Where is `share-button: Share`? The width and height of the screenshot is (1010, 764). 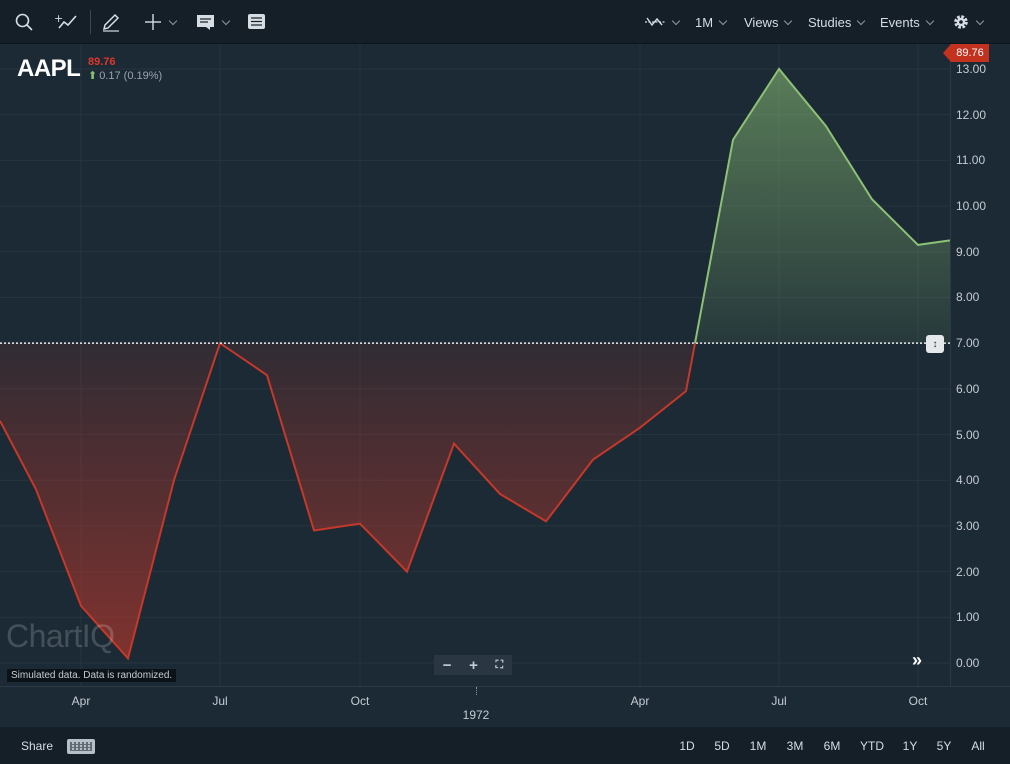 share-button: Share is located at coordinates (37, 746).